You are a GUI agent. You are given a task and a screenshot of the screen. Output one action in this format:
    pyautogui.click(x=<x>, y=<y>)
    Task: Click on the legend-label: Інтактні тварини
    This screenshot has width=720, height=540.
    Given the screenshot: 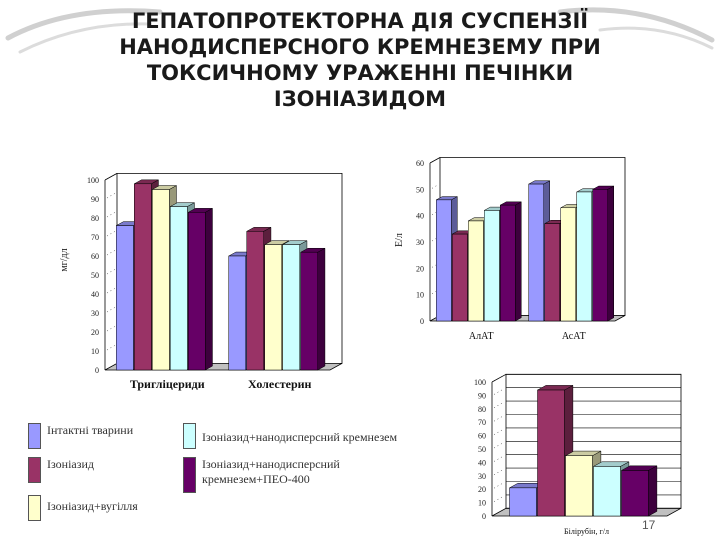 What is the action you would take?
    pyautogui.click(x=90, y=430)
    